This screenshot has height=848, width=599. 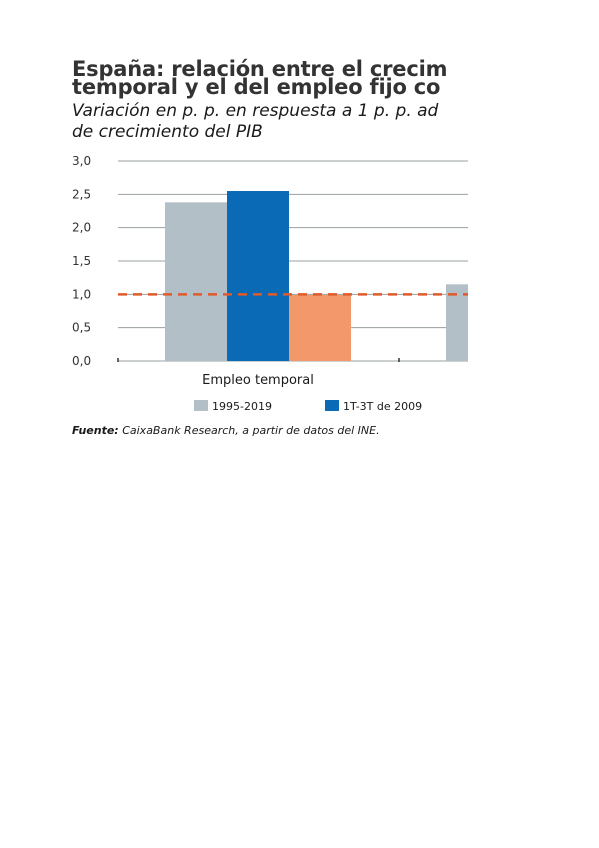 What do you see at coordinates (258, 380) in the screenshot?
I see `category-label: Empleo temporal` at bounding box center [258, 380].